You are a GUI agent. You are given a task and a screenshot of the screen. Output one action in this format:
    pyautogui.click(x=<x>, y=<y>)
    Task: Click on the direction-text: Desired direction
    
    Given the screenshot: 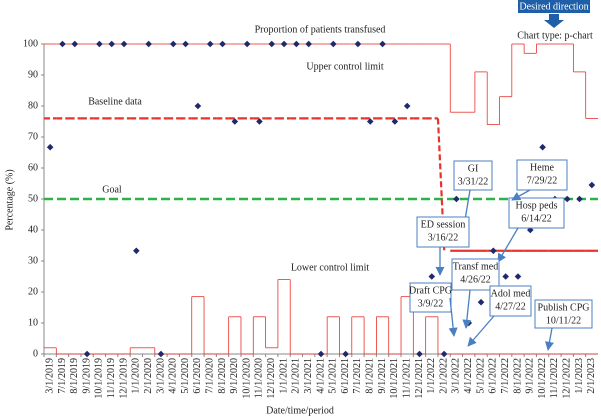 What is the action you would take?
    pyautogui.click(x=553, y=6)
    